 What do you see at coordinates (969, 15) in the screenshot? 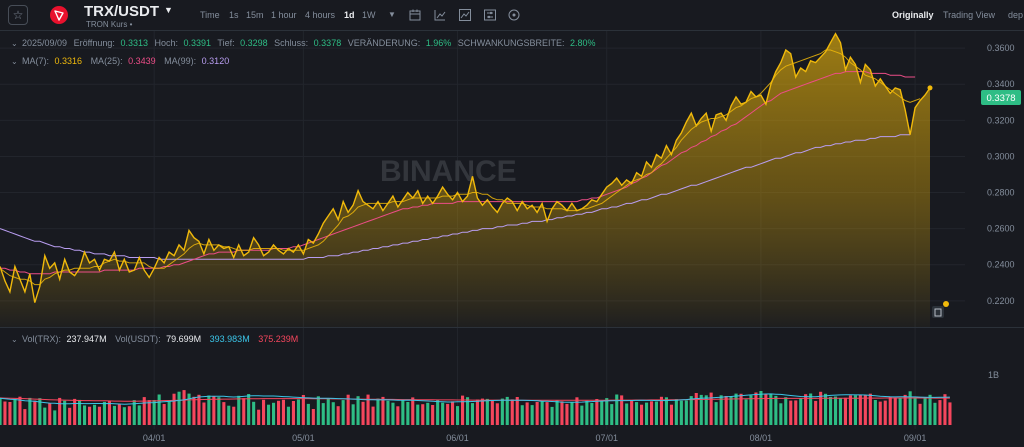
I see `view-trading-view: Trading View` at bounding box center [969, 15].